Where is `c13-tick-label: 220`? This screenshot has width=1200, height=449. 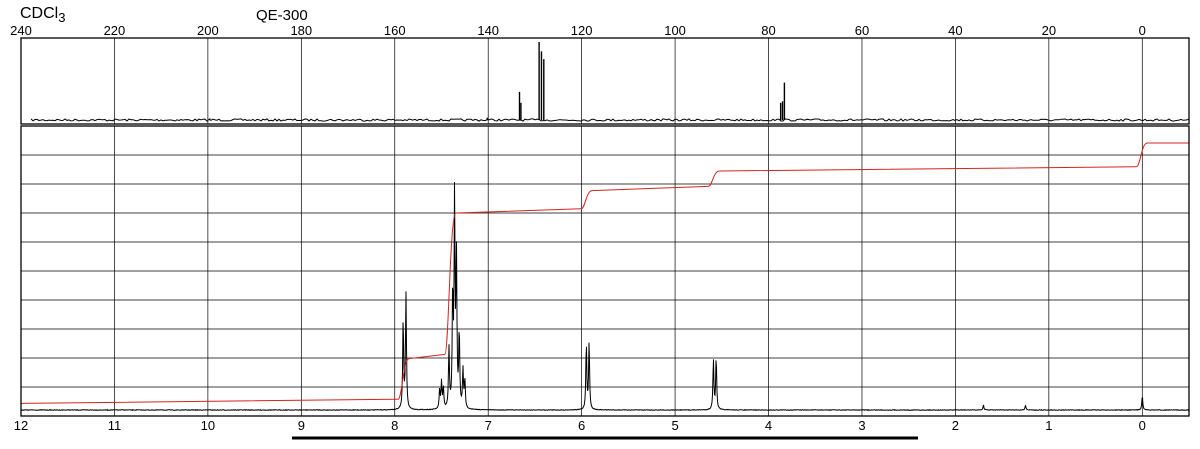
c13-tick-label: 220 is located at coordinates (115, 30).